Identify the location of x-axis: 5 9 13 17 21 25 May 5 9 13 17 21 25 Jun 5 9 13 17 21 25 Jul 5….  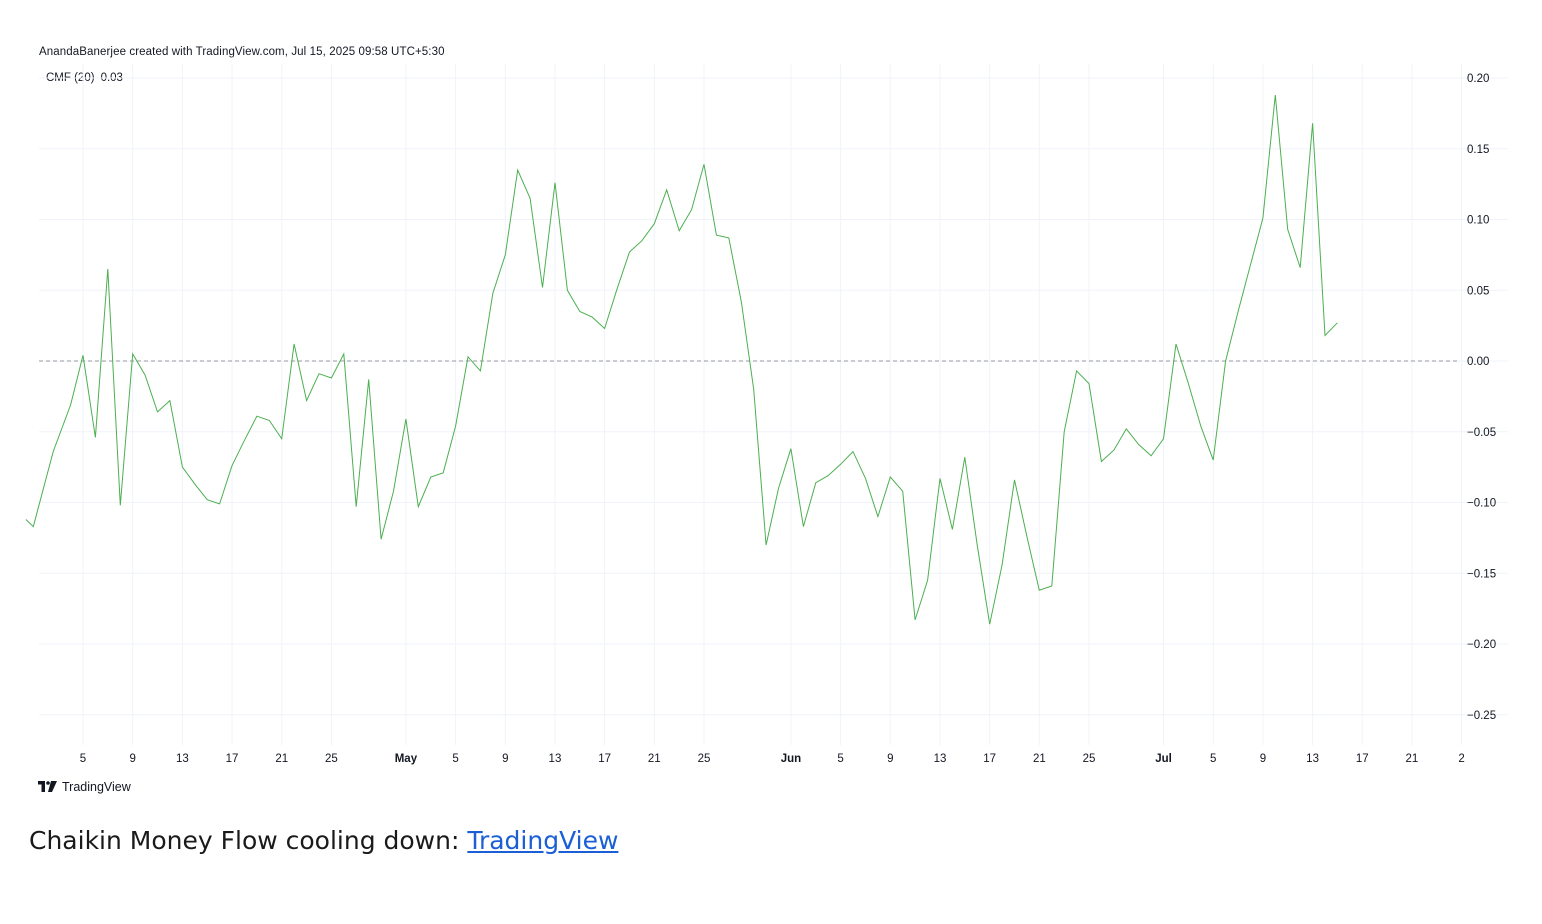
(772, 759).